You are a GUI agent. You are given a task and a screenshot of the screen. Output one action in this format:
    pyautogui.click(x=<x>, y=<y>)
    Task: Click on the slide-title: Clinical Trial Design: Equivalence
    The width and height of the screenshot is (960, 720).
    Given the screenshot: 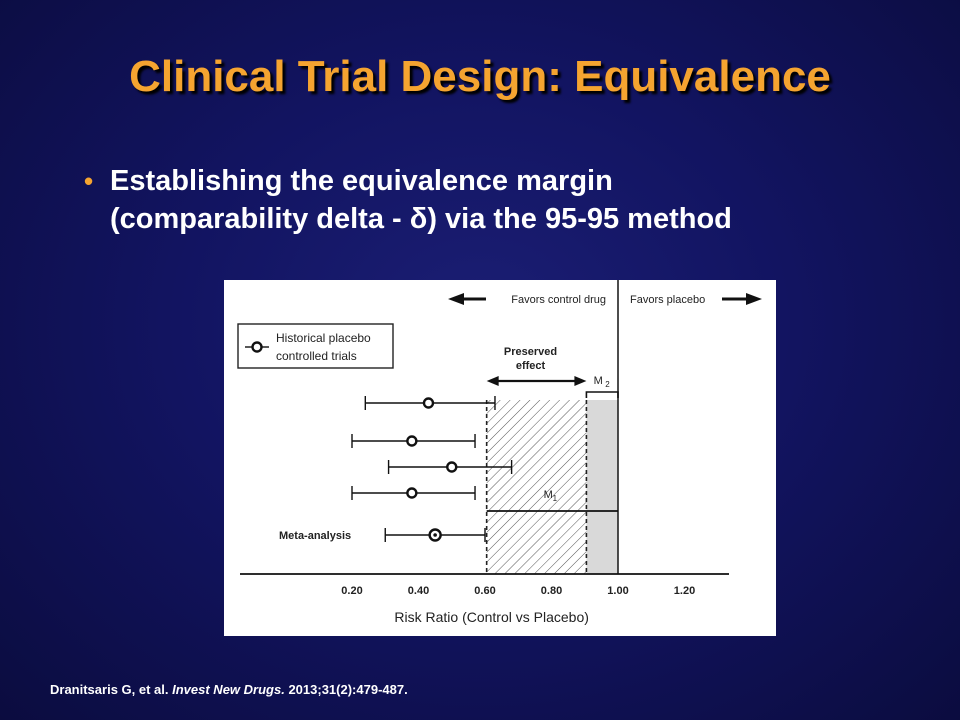 What is the action you would take?
    pyautogui.click(x=480, y=76)
    